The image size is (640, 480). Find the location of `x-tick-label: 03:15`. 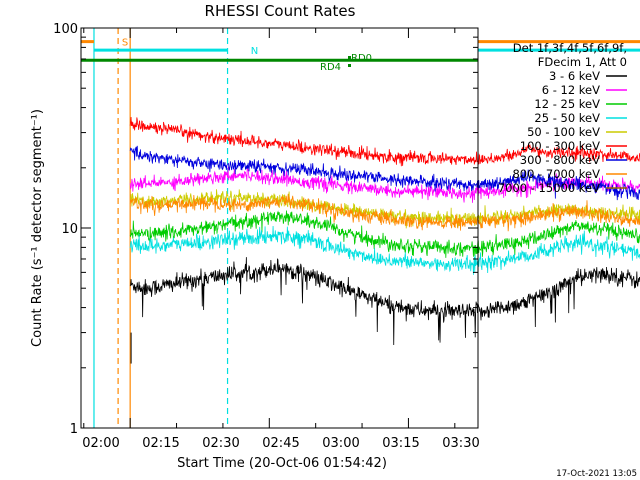

x-tick-label: 03:15 is located at coordinates (400, 443).